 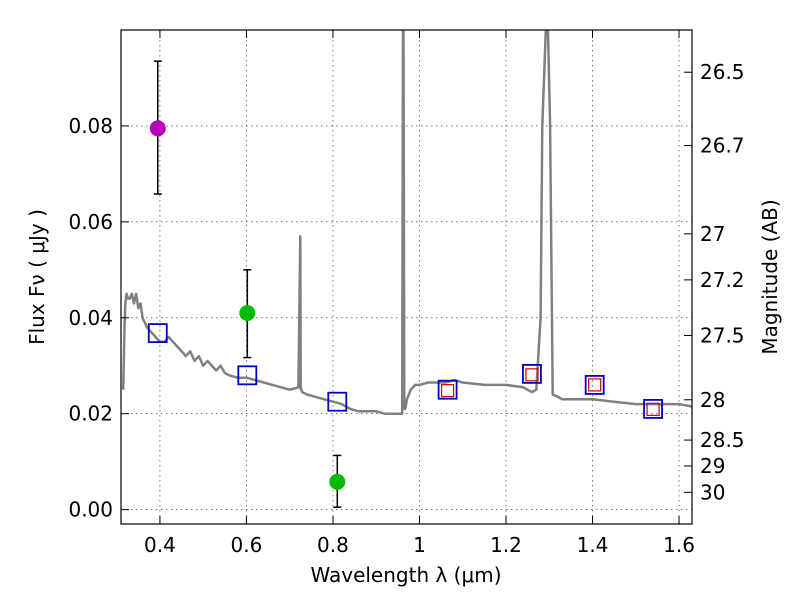 What do you see at coordinates (405, 575) in the screenshot?
I see `x-axis-title: Wavelength λ (μm)` at bounding box center [405, 575].